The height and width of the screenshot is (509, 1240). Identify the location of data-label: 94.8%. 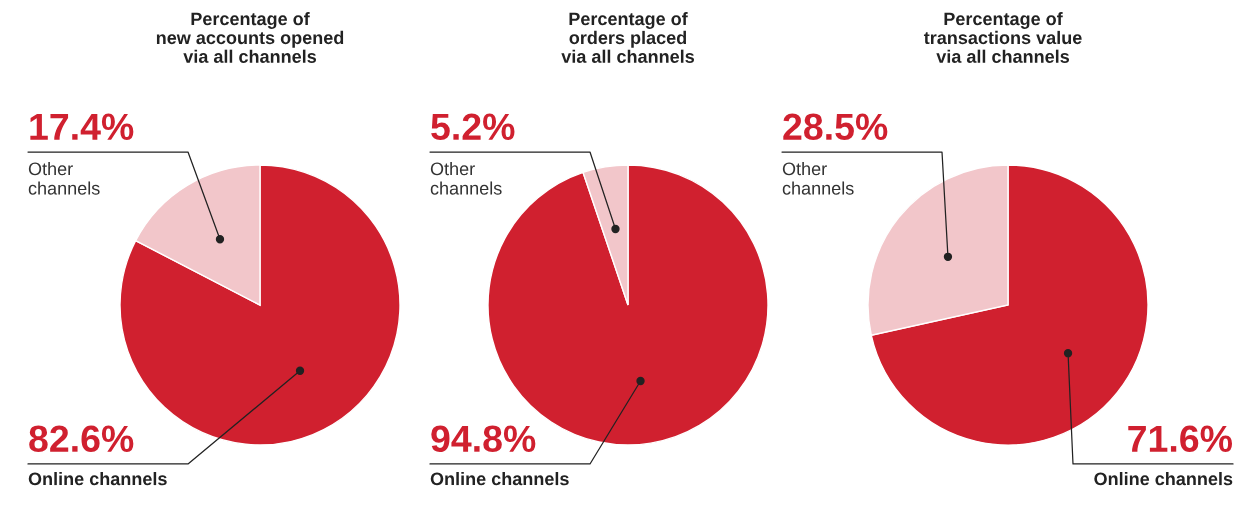
(483, 439).